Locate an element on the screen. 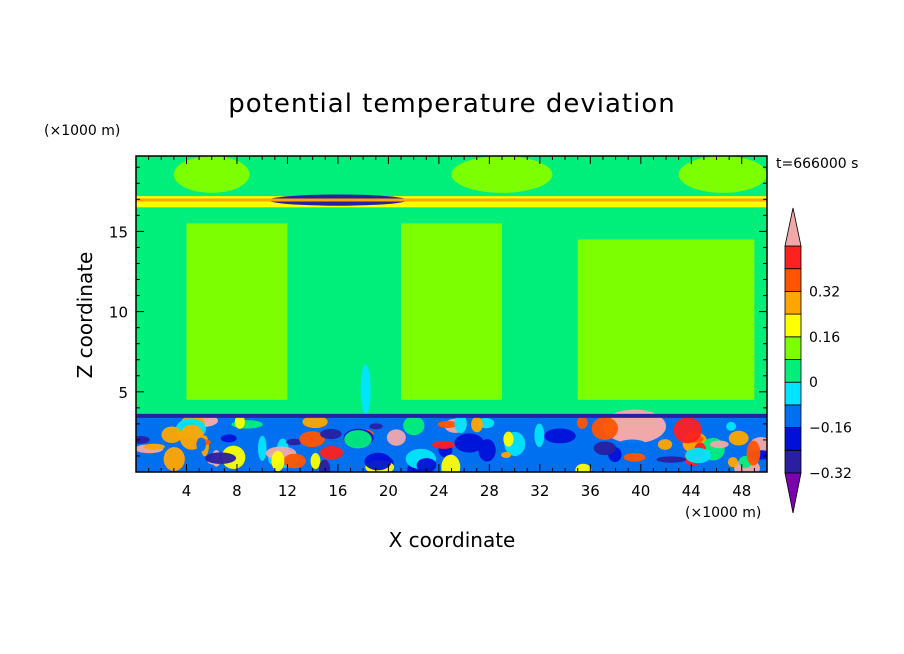  colorbar: 0.32 0.16 0 −0.16 −0.32 is located at coordinates (818, 360).